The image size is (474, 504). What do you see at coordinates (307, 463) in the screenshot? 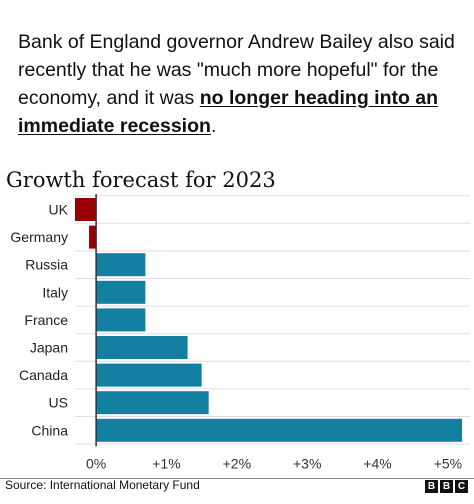
I see `x-tick-label: +3%` at bounding box center [307, 463].